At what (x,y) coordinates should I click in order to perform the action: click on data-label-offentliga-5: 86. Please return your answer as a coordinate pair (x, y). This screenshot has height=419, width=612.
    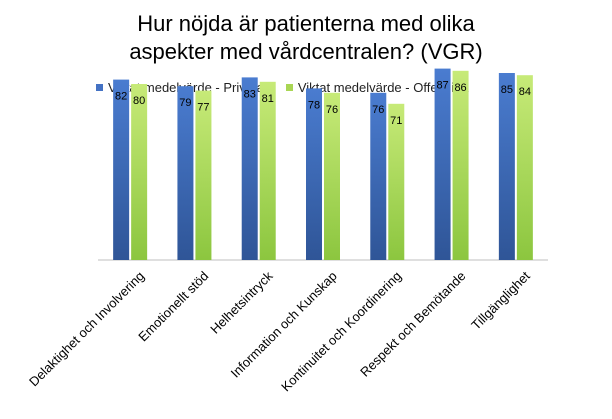
    Looking at the image, I should click on (460, 88).